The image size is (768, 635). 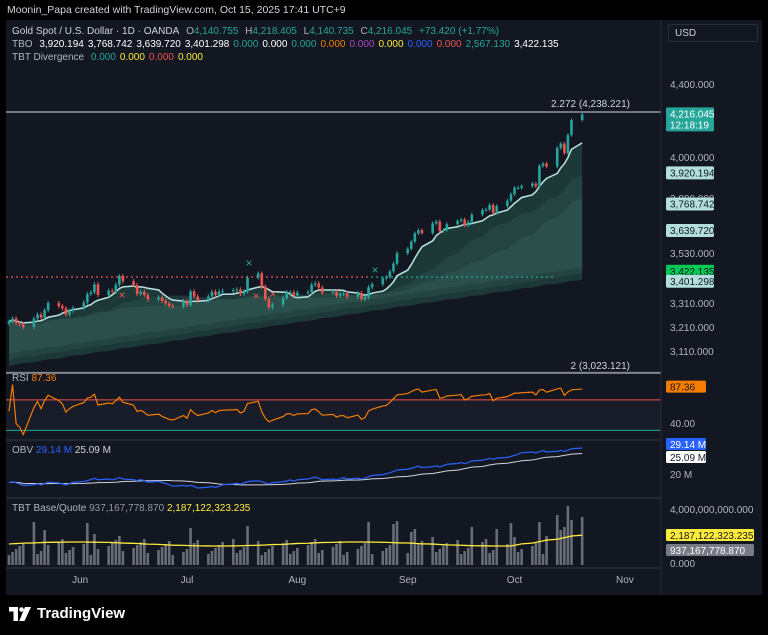 What do you see at coordinates (692, 352) in the screenshot?
I see `price-axis-tick: 3,110.000` at bounding box center [692, 352].